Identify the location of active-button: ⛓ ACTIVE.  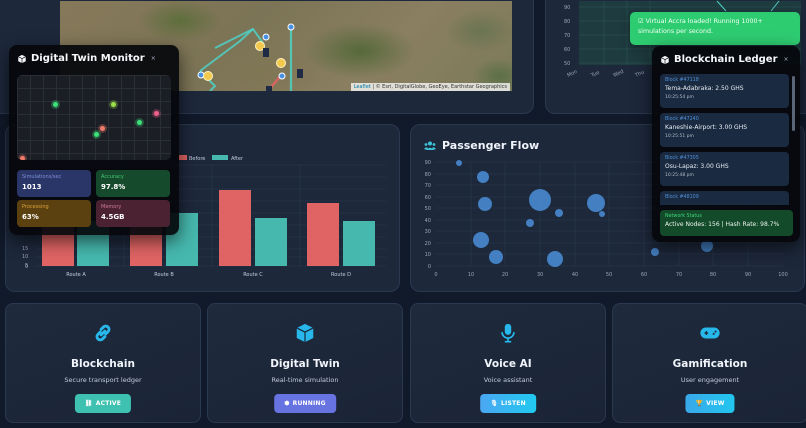
(103, 403).